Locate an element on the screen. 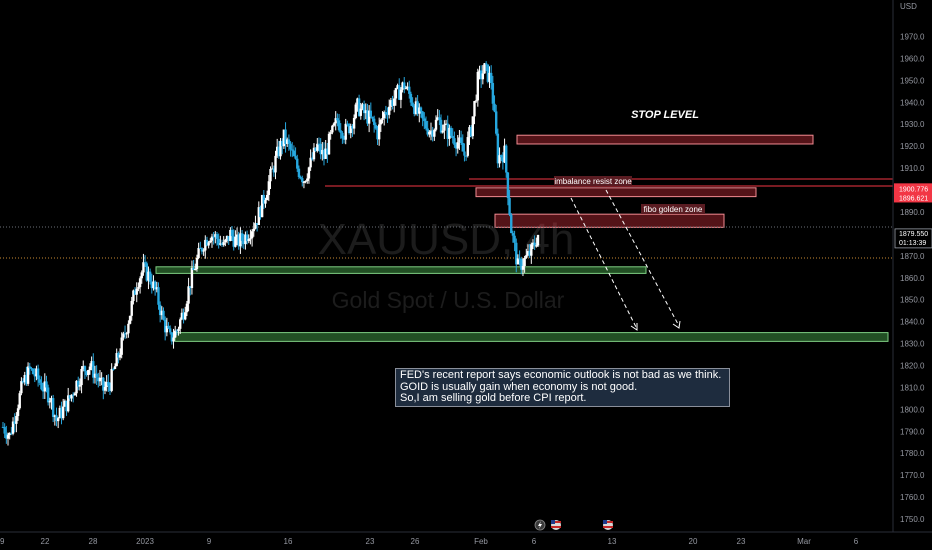  event-icons is located at coordinates (573, 525).